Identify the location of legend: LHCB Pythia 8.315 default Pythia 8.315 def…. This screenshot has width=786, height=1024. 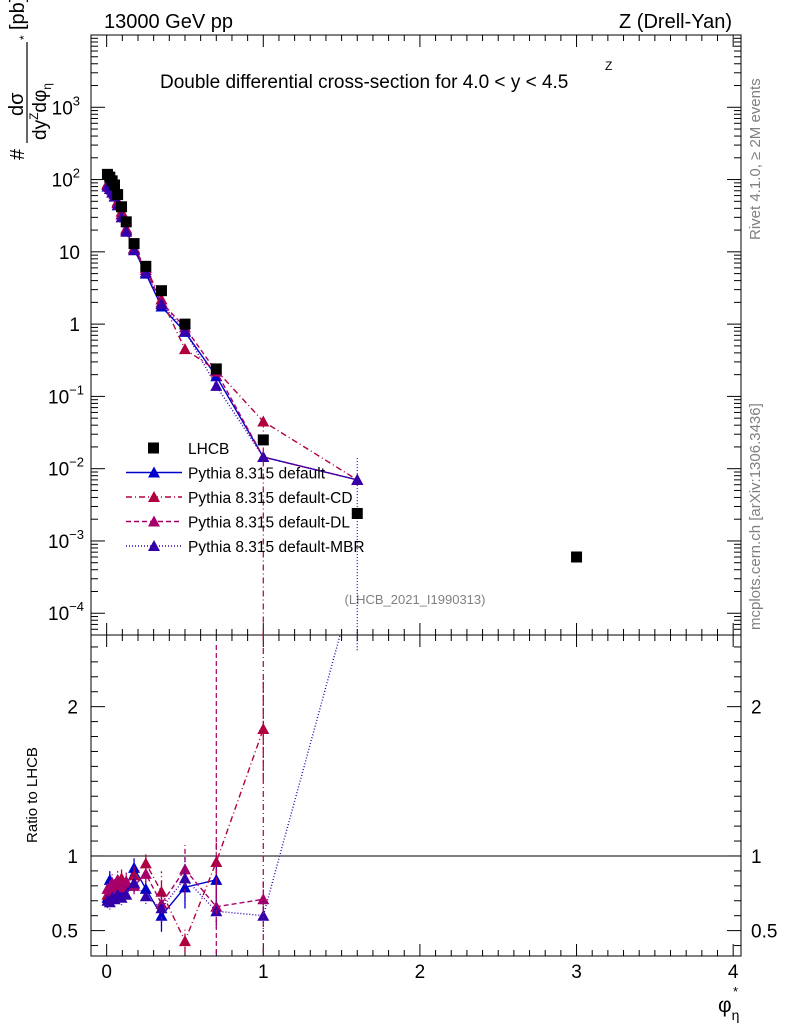
(245, 498).